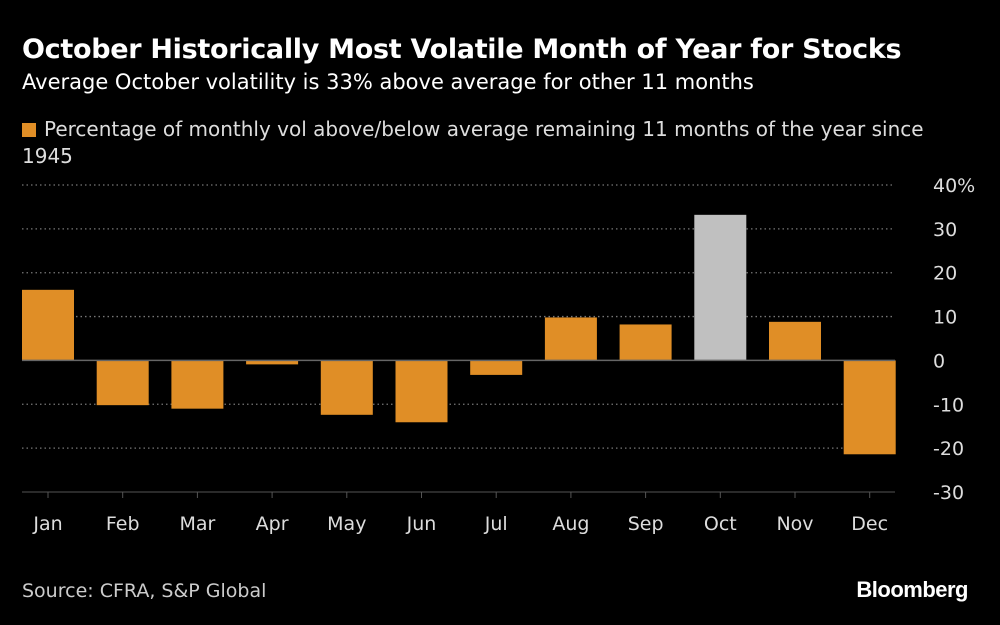  I want to click on bar-may, so click(346, 387).